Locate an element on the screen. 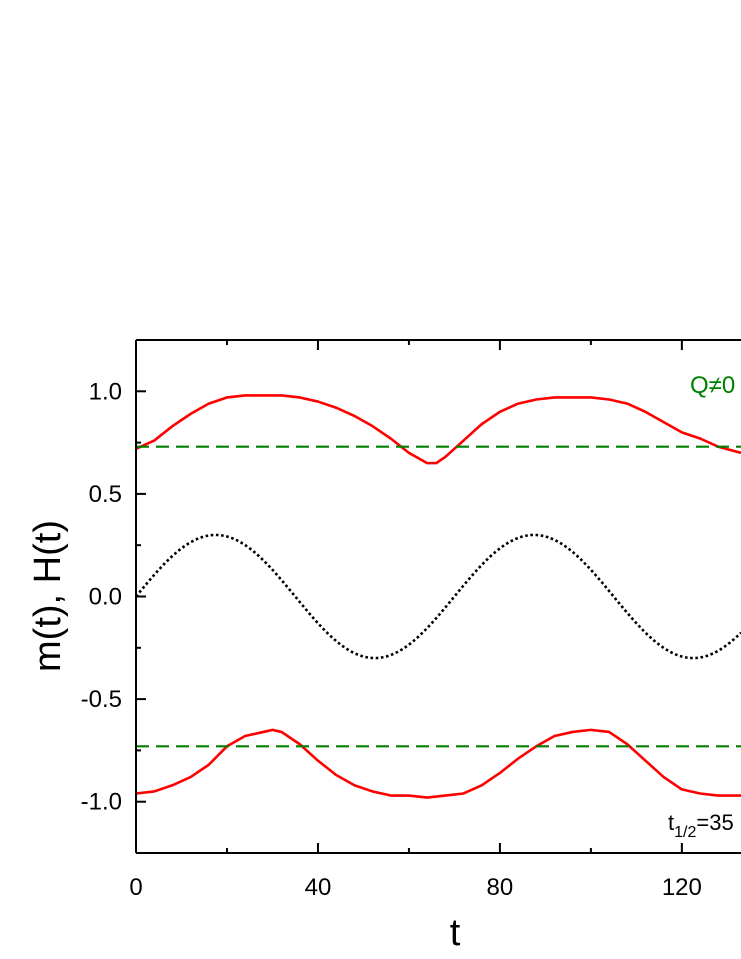 Image resolution: width=741 pixels, height=959 pixels. q-annotation: Q≠0 is located at coordinates (712, 385).